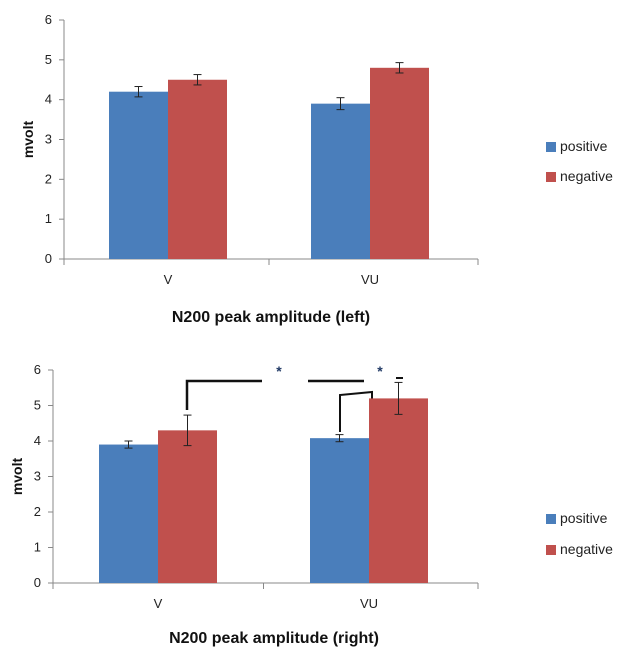  Describe the element at coordinates (356, 411) in the screenshot. I see `significance-bracket-vu-inner` at that location.